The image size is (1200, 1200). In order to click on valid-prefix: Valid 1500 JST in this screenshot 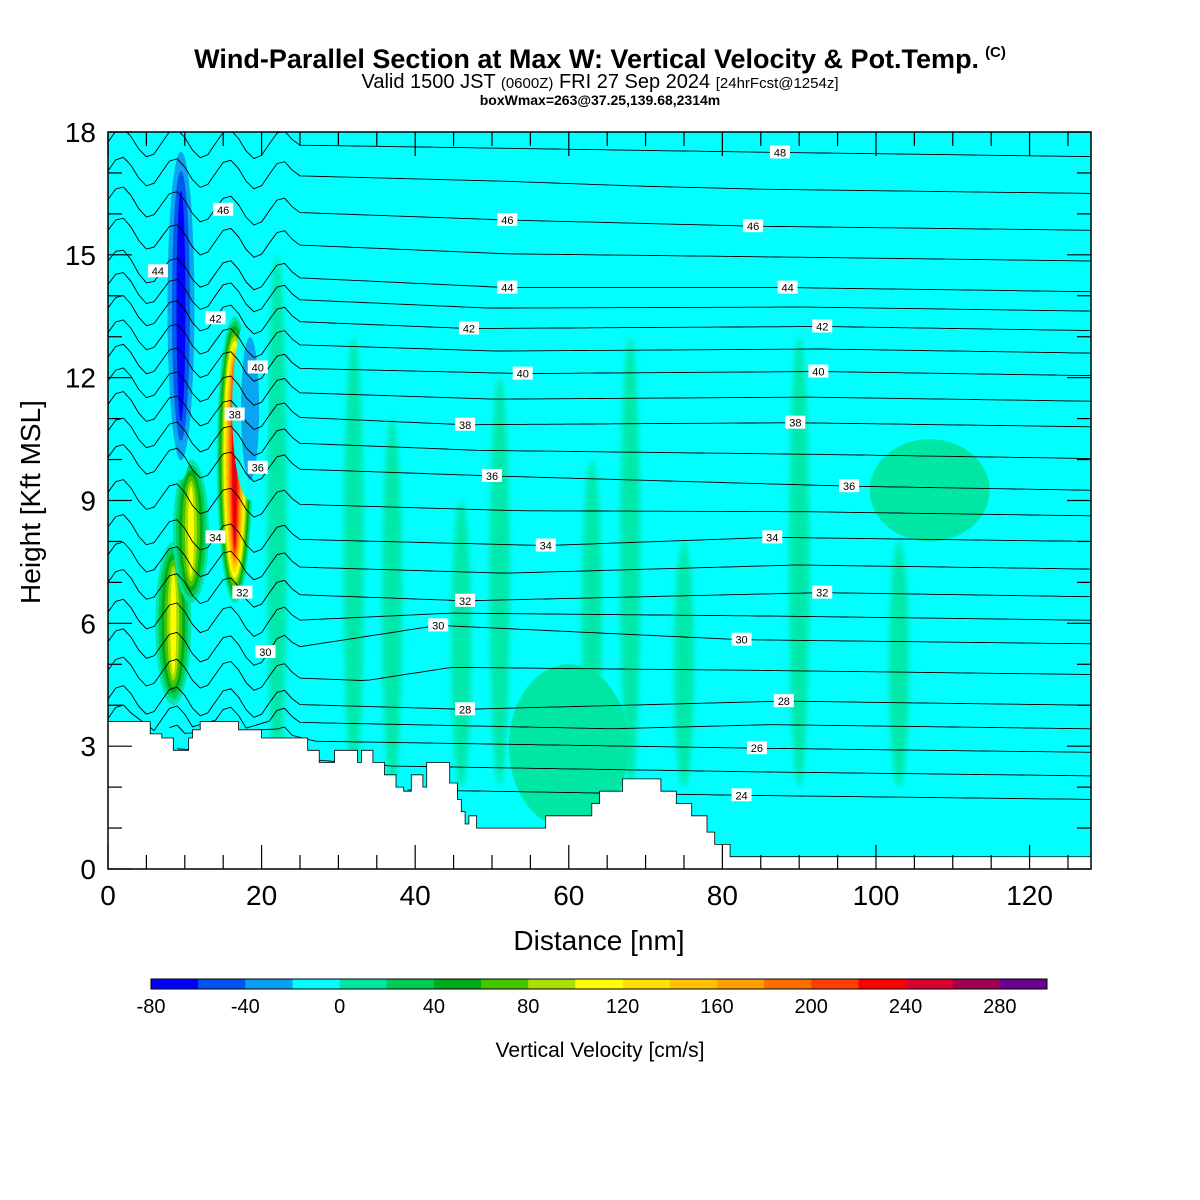, I will do `click(428, 82)`.